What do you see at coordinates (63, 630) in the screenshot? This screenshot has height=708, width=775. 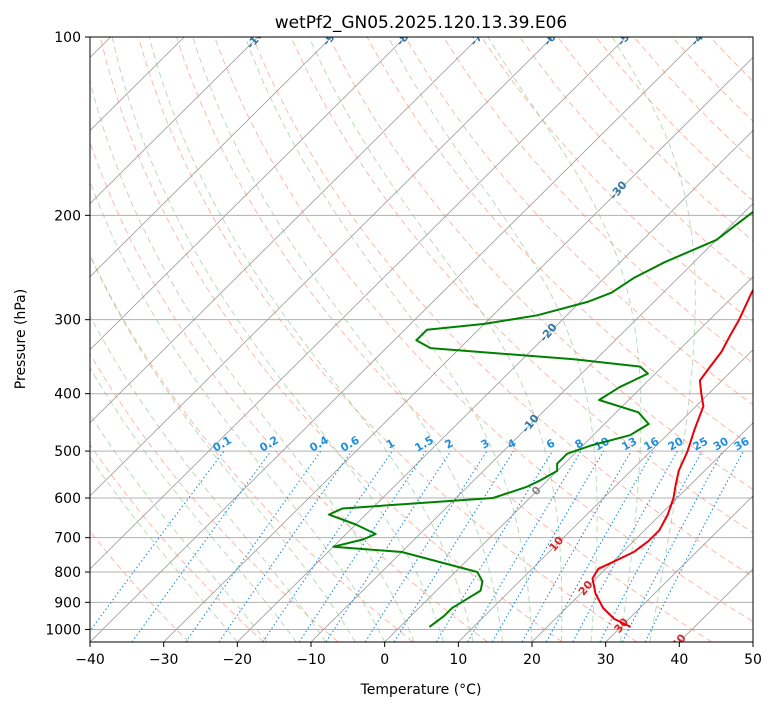 I see `y-tick-label: 1000` at bounding box center [63, 630].